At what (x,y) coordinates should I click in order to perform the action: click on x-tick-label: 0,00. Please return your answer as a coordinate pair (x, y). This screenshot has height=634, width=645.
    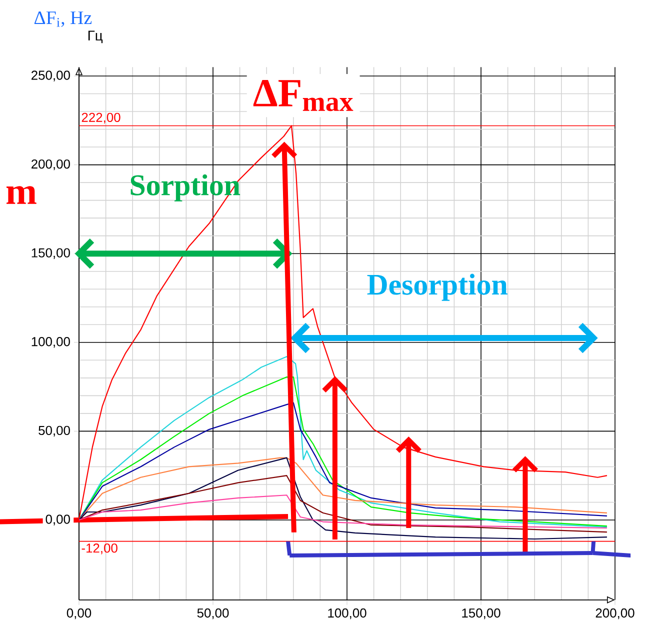
    Looking at the image, I should click on (79, 614).